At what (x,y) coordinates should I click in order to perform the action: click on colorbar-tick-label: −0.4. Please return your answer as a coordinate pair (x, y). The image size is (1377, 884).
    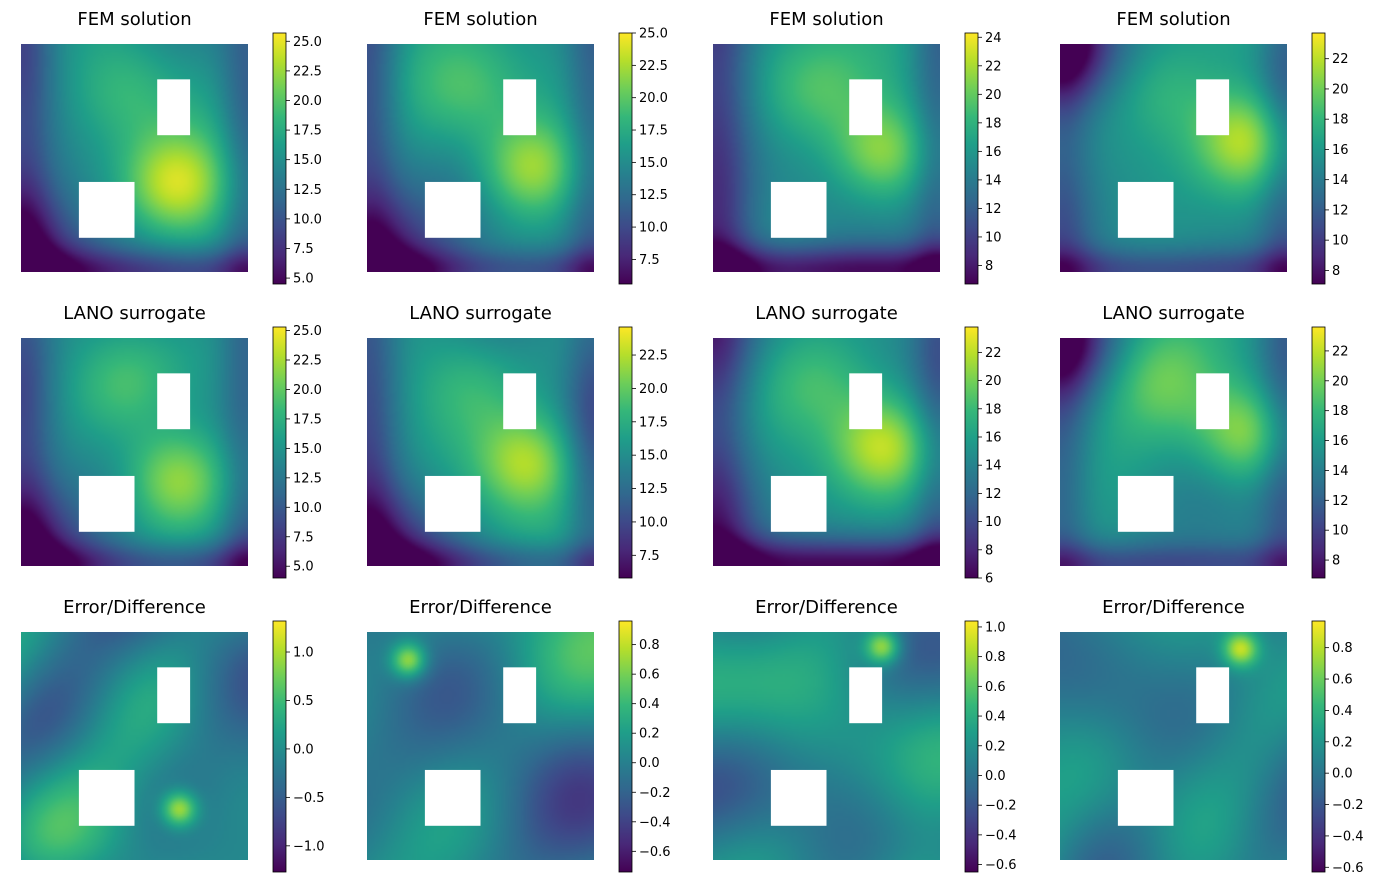
    Looking at the image, I should click on (655, 822).